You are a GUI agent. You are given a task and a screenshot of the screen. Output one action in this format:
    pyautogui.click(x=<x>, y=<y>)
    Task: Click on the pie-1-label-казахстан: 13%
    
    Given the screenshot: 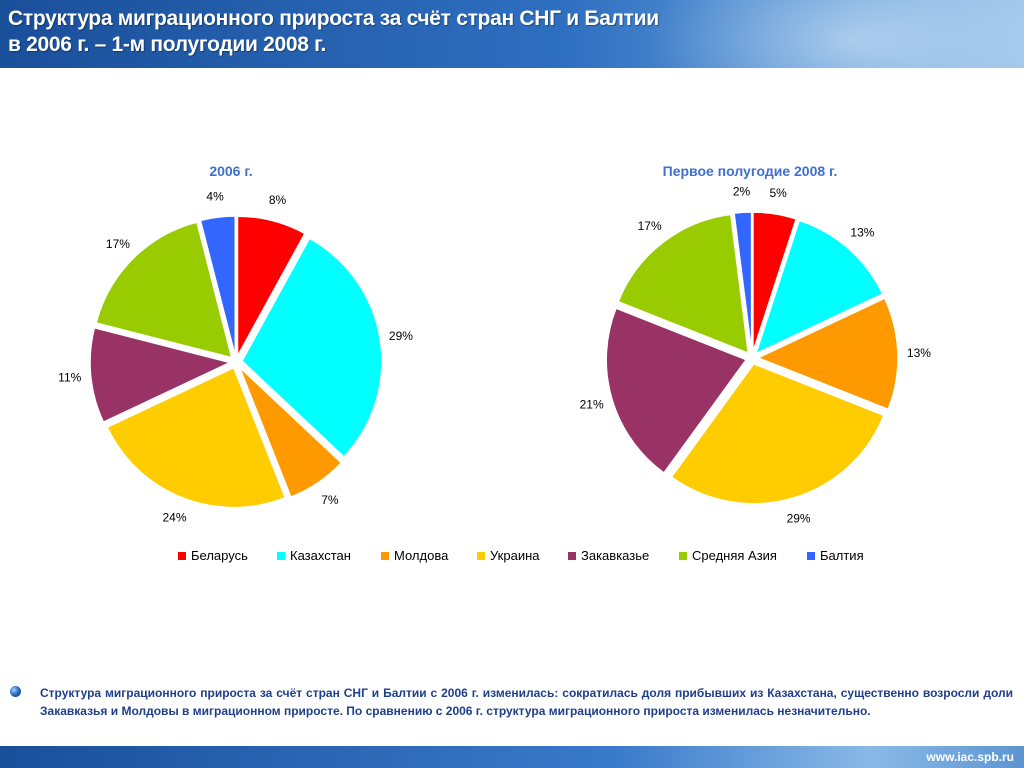 What is the action you would take?
    pyautogui.click(x=862, y=233)
    